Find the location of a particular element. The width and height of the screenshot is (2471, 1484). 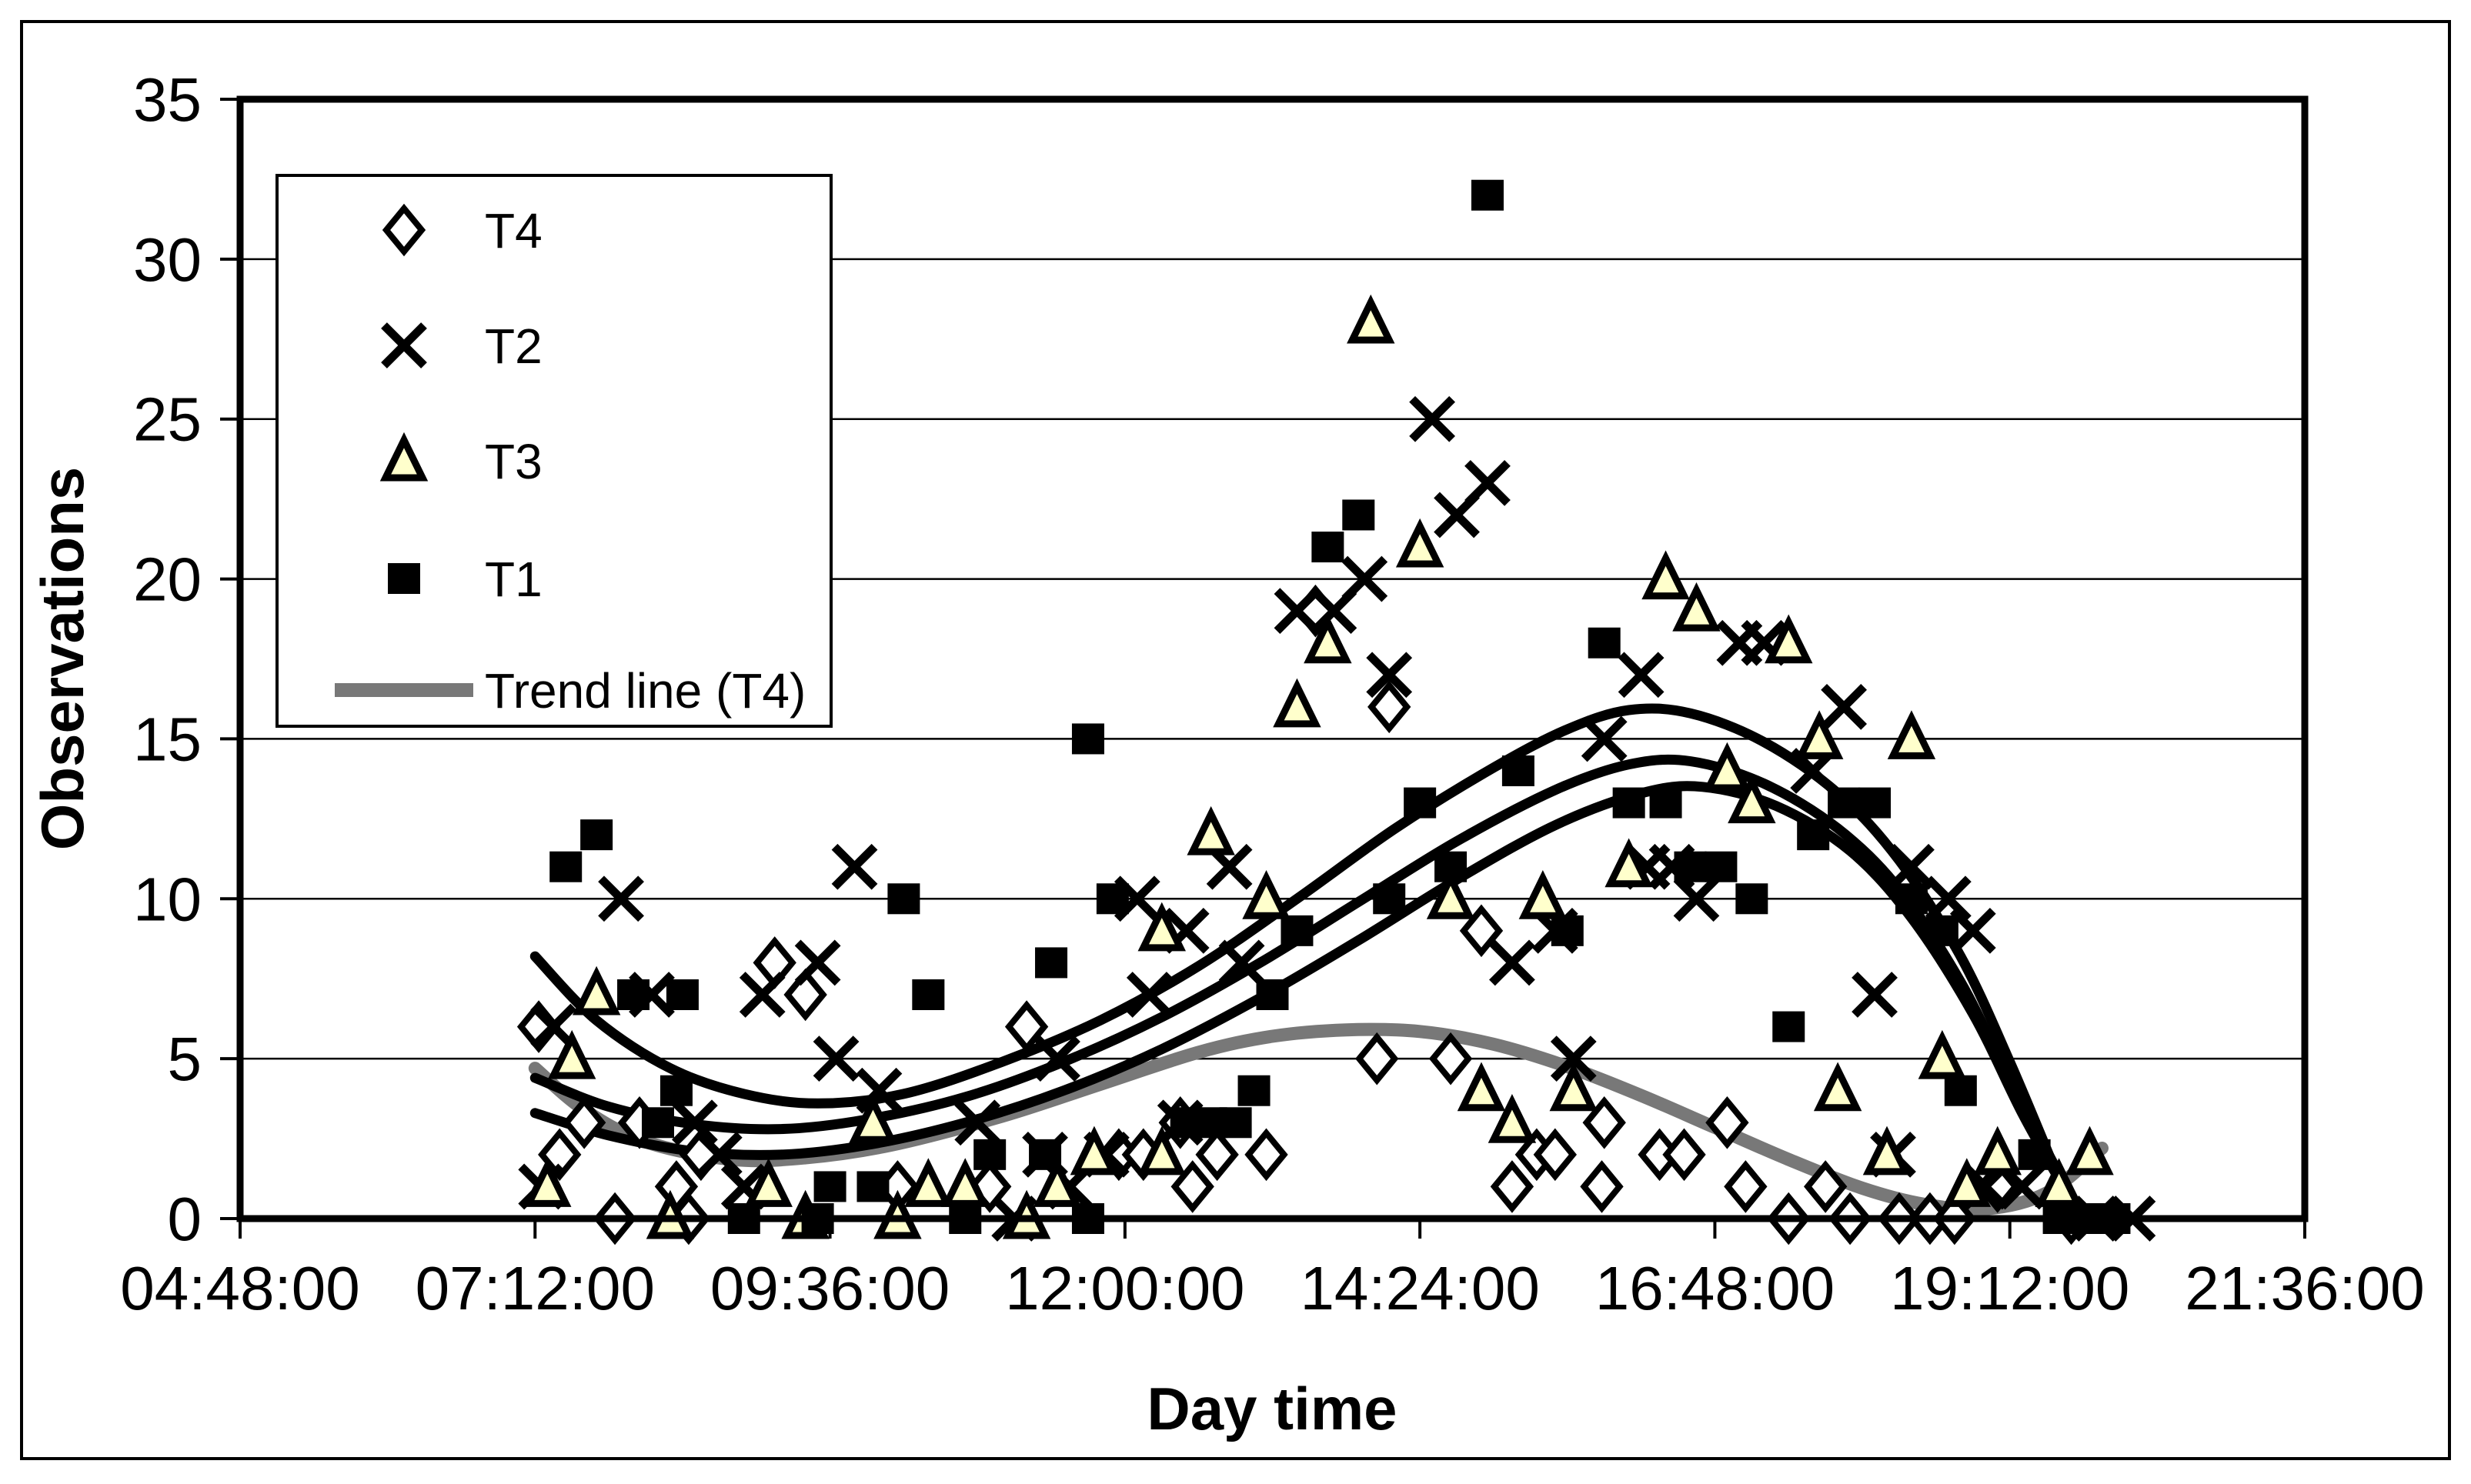

x-tick-label: 07:12:00 is located at coordinates (535, 1288).